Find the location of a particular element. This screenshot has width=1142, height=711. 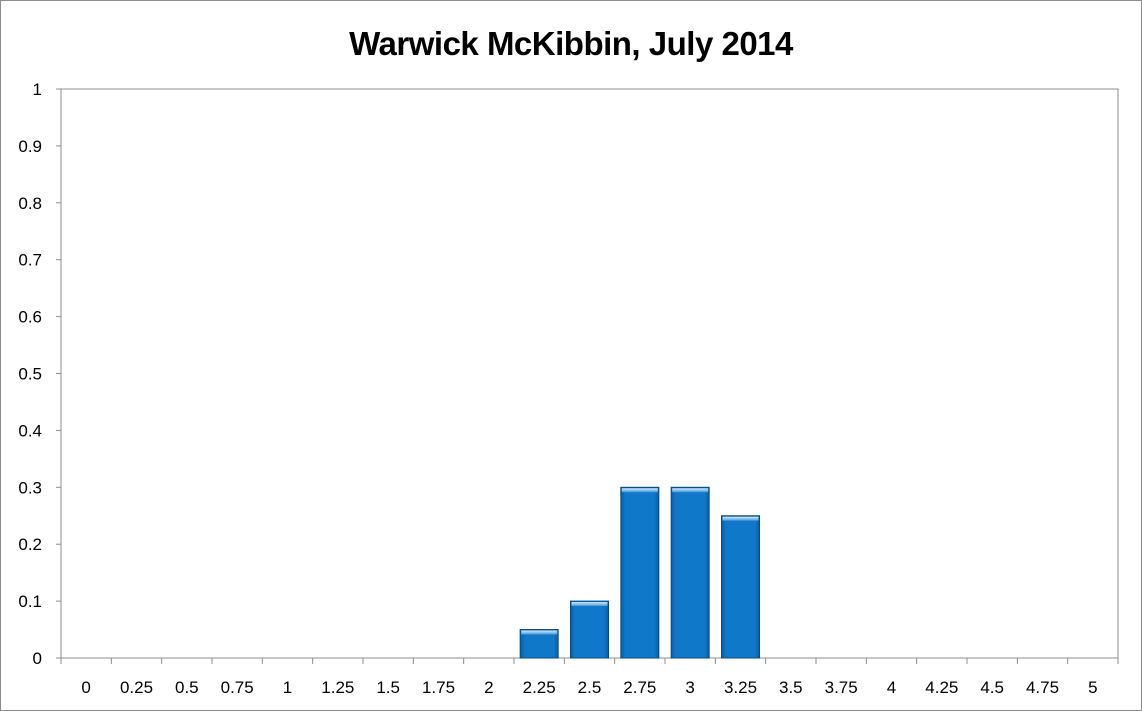

x-tick-label: 0.75 is located at coordinates (237, 687).